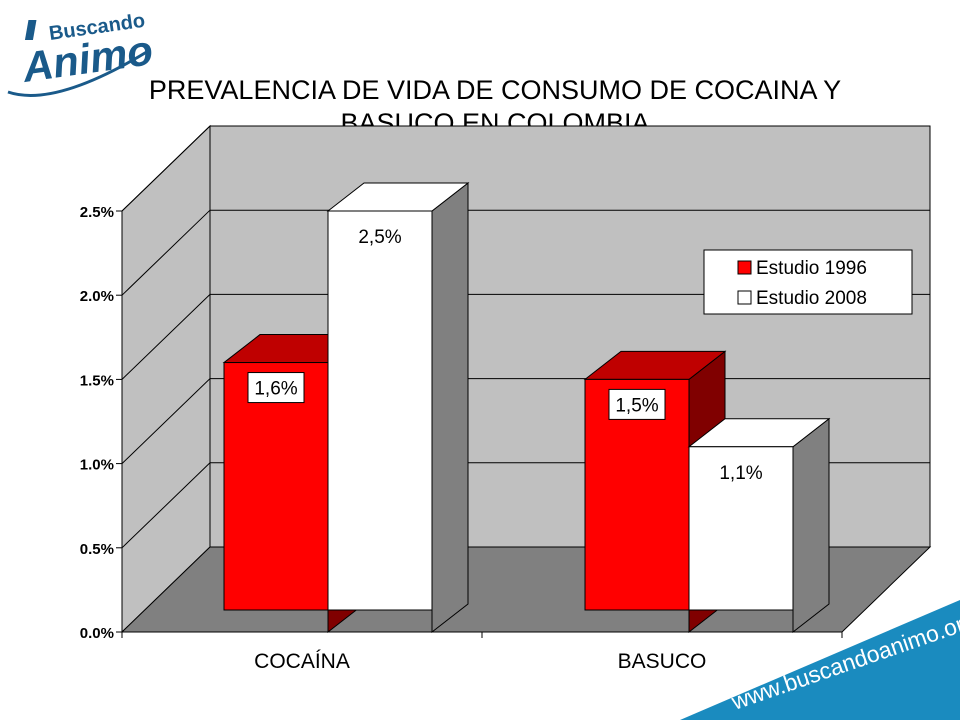 The height and width of the screenshot is (720, 960). What do you see at coordinates (97, 212) in the screenshot?
I see `y-tick-label: 2.5%` at bounding box center [97, 212].